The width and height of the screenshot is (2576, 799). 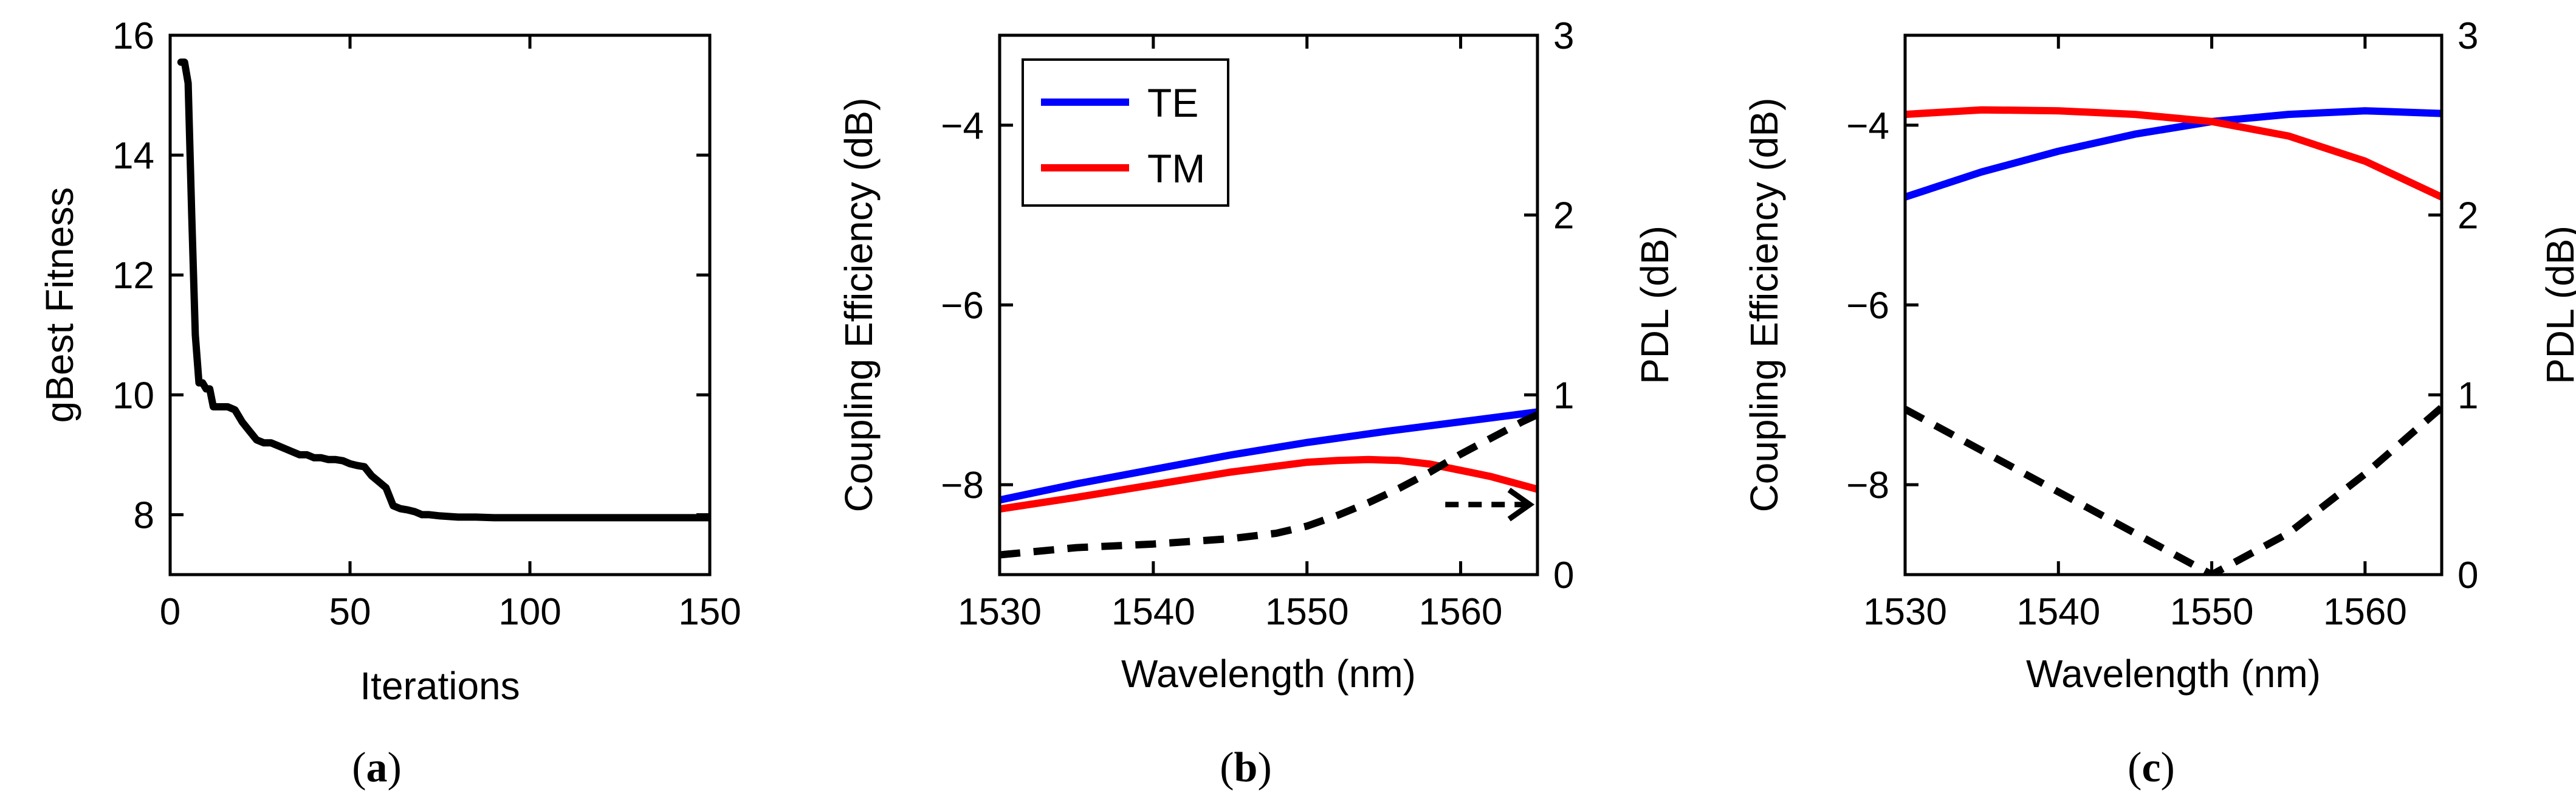 I want to click on caption-c: (c), so click(x=2151, y=768).